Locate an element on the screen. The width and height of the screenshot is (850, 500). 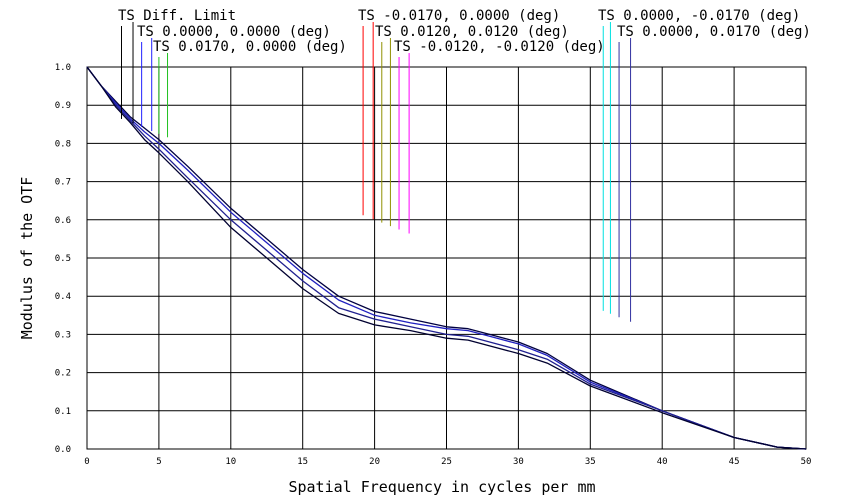
legend-entry: TS 0.0000, -0.0170 (deg) is located at coordinates (699, 161).